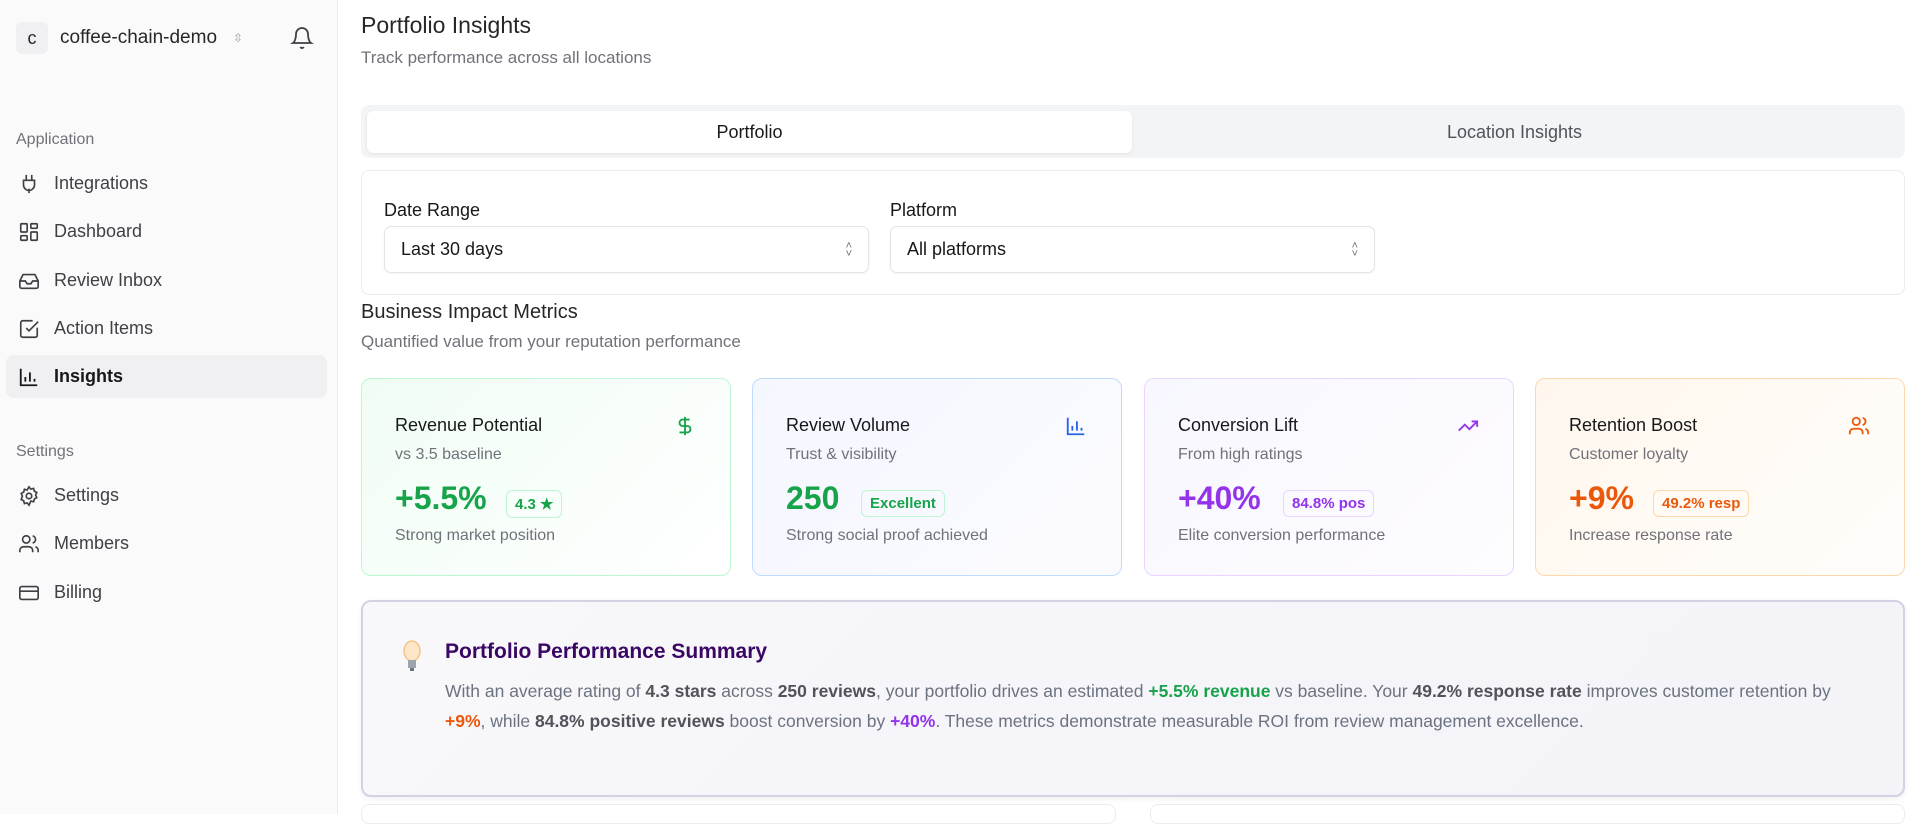 Image resolution: width=1920 pixels, height=824 pixels. Describe the element at coordinates (1219, 498) in the screenshot. I see `card-value: +40%` at that location.